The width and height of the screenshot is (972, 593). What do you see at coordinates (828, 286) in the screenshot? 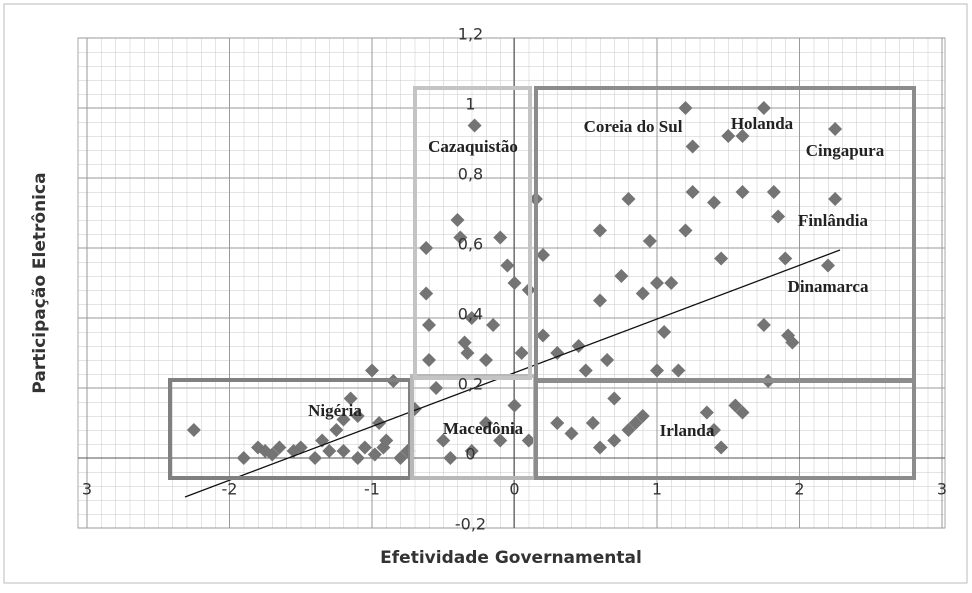
I see `annotation: Dinamarca` at bounding box center [828, 286].